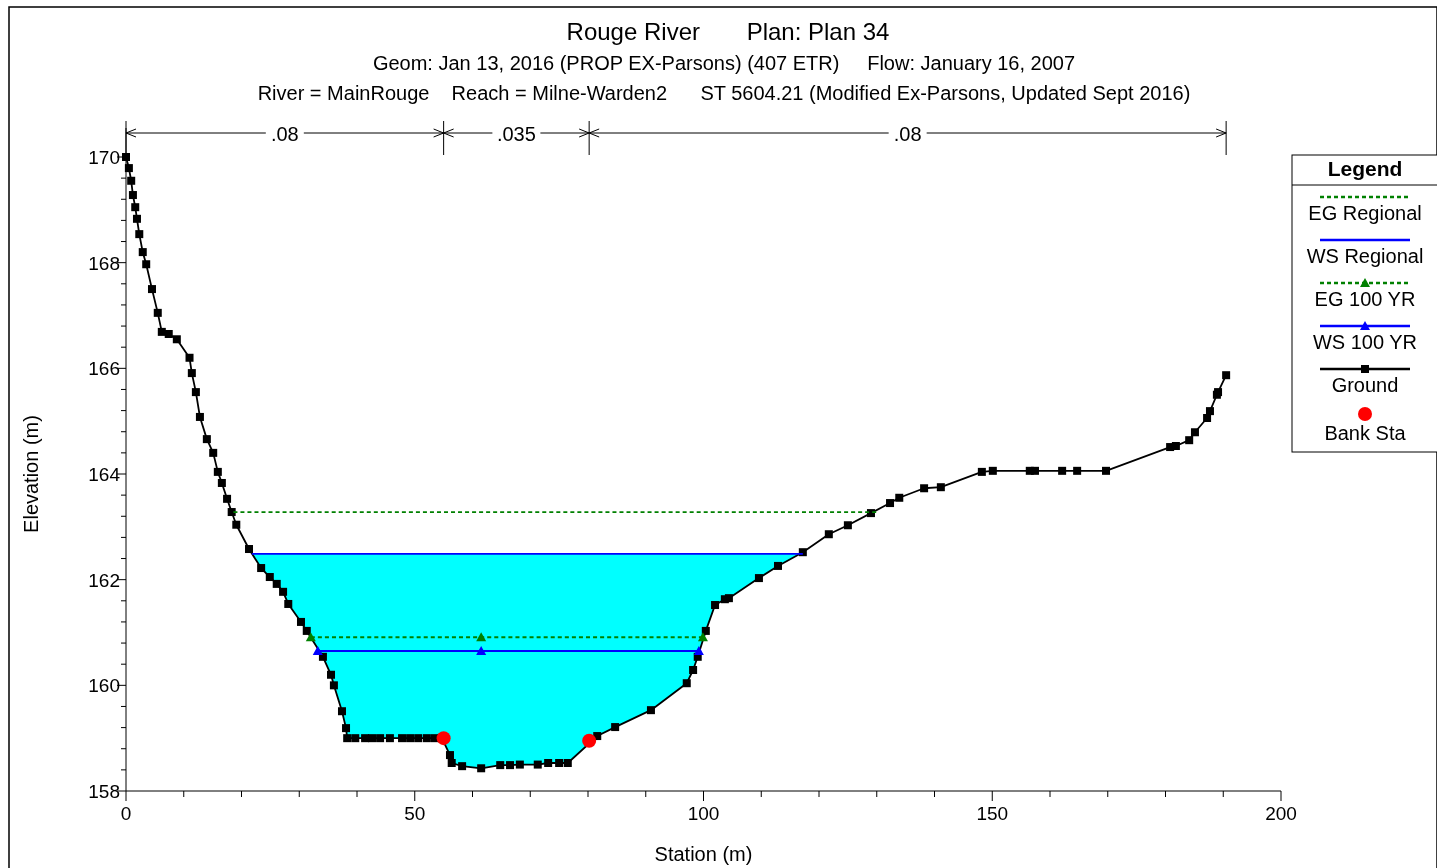  What do you see at coordinates (1281, 813) in the screenshot?
I see `x-tick-label: 200` at bounding box center [1281, 813].